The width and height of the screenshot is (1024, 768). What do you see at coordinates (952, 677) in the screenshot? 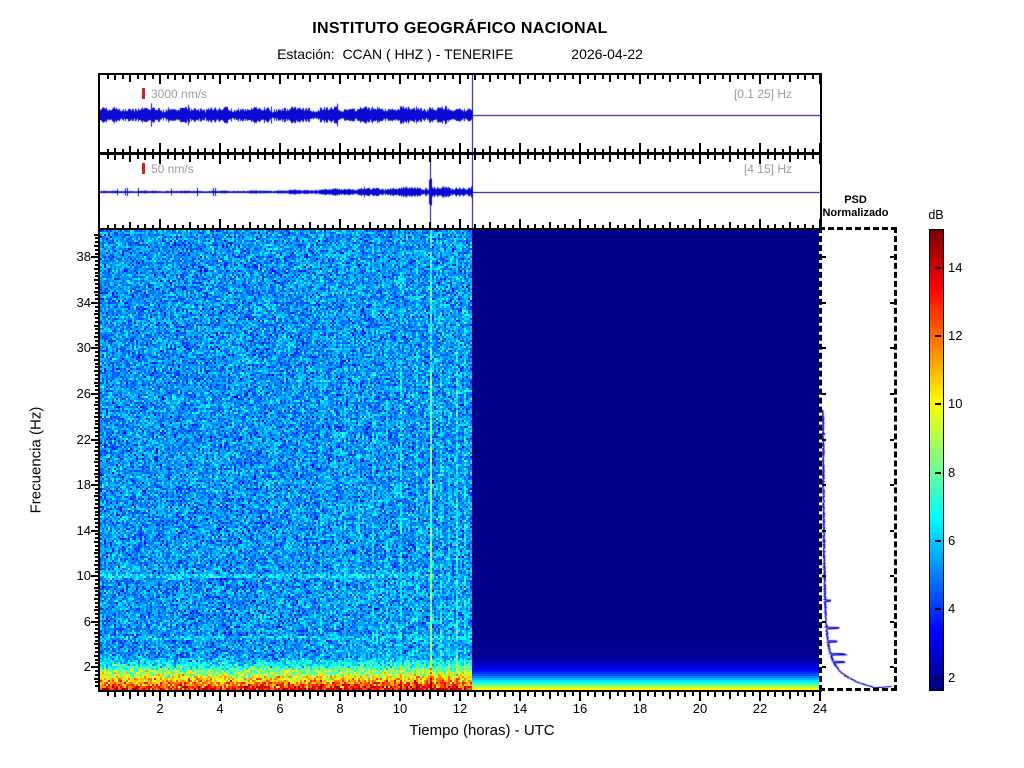
I see `colorbar-tick-label: 2` at bounding box center [952, 677].